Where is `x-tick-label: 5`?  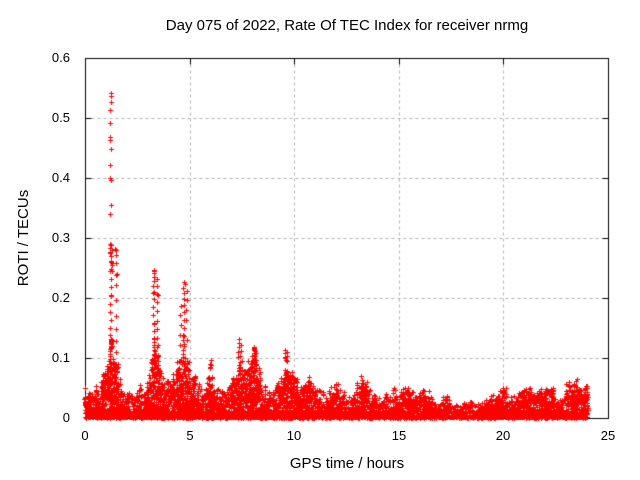 x-tick-label: 5 is located at coordinates (190, 435).